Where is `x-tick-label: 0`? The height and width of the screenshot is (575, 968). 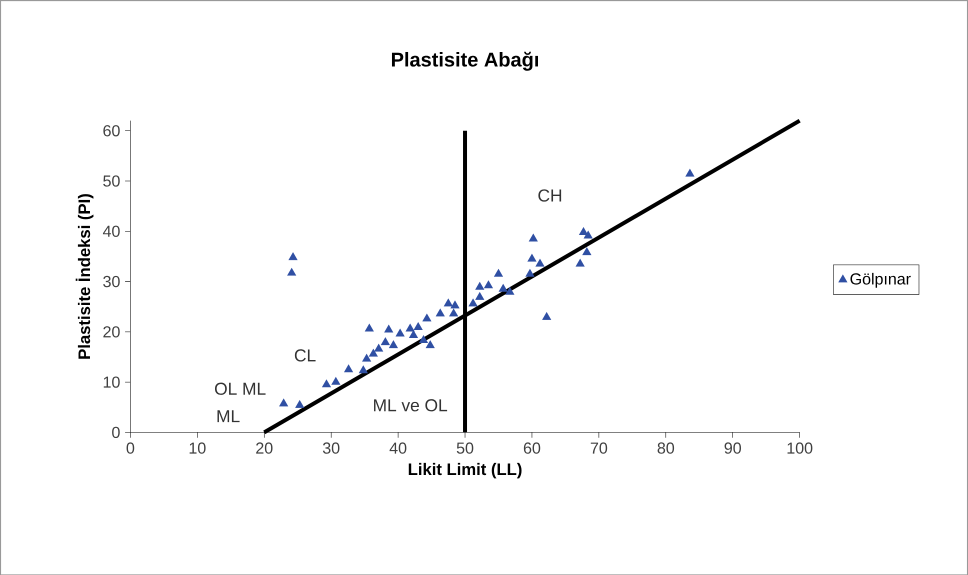 x-tick-label: 0 is located at coordinates (130, 448).